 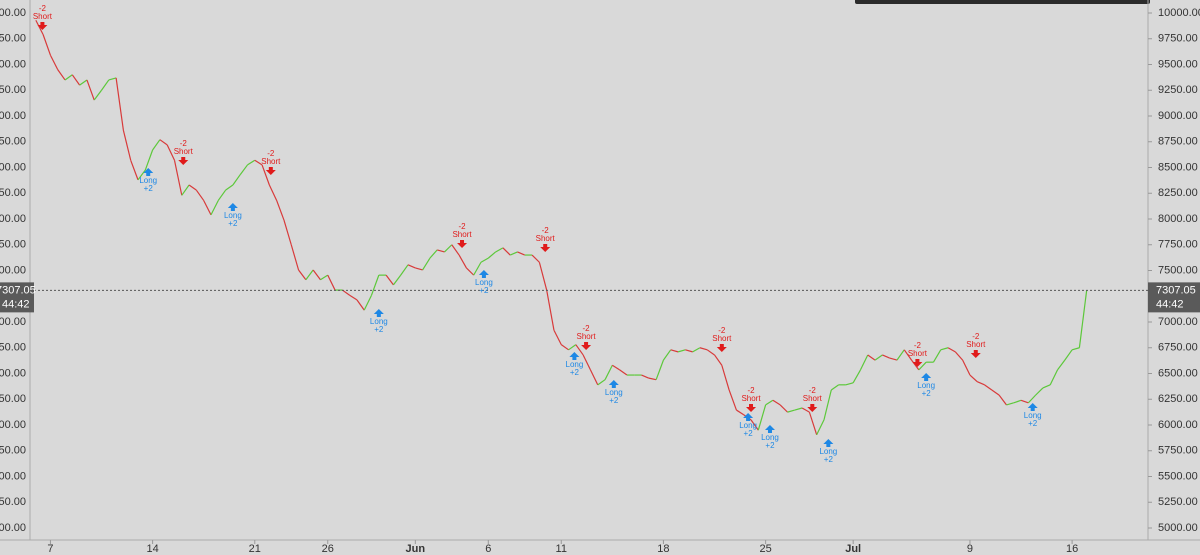 What do you see at coordinates (13, 451) in the screenshot?
I see `y-tick-label-left: 5750.00` at bounding box center [13, 451].